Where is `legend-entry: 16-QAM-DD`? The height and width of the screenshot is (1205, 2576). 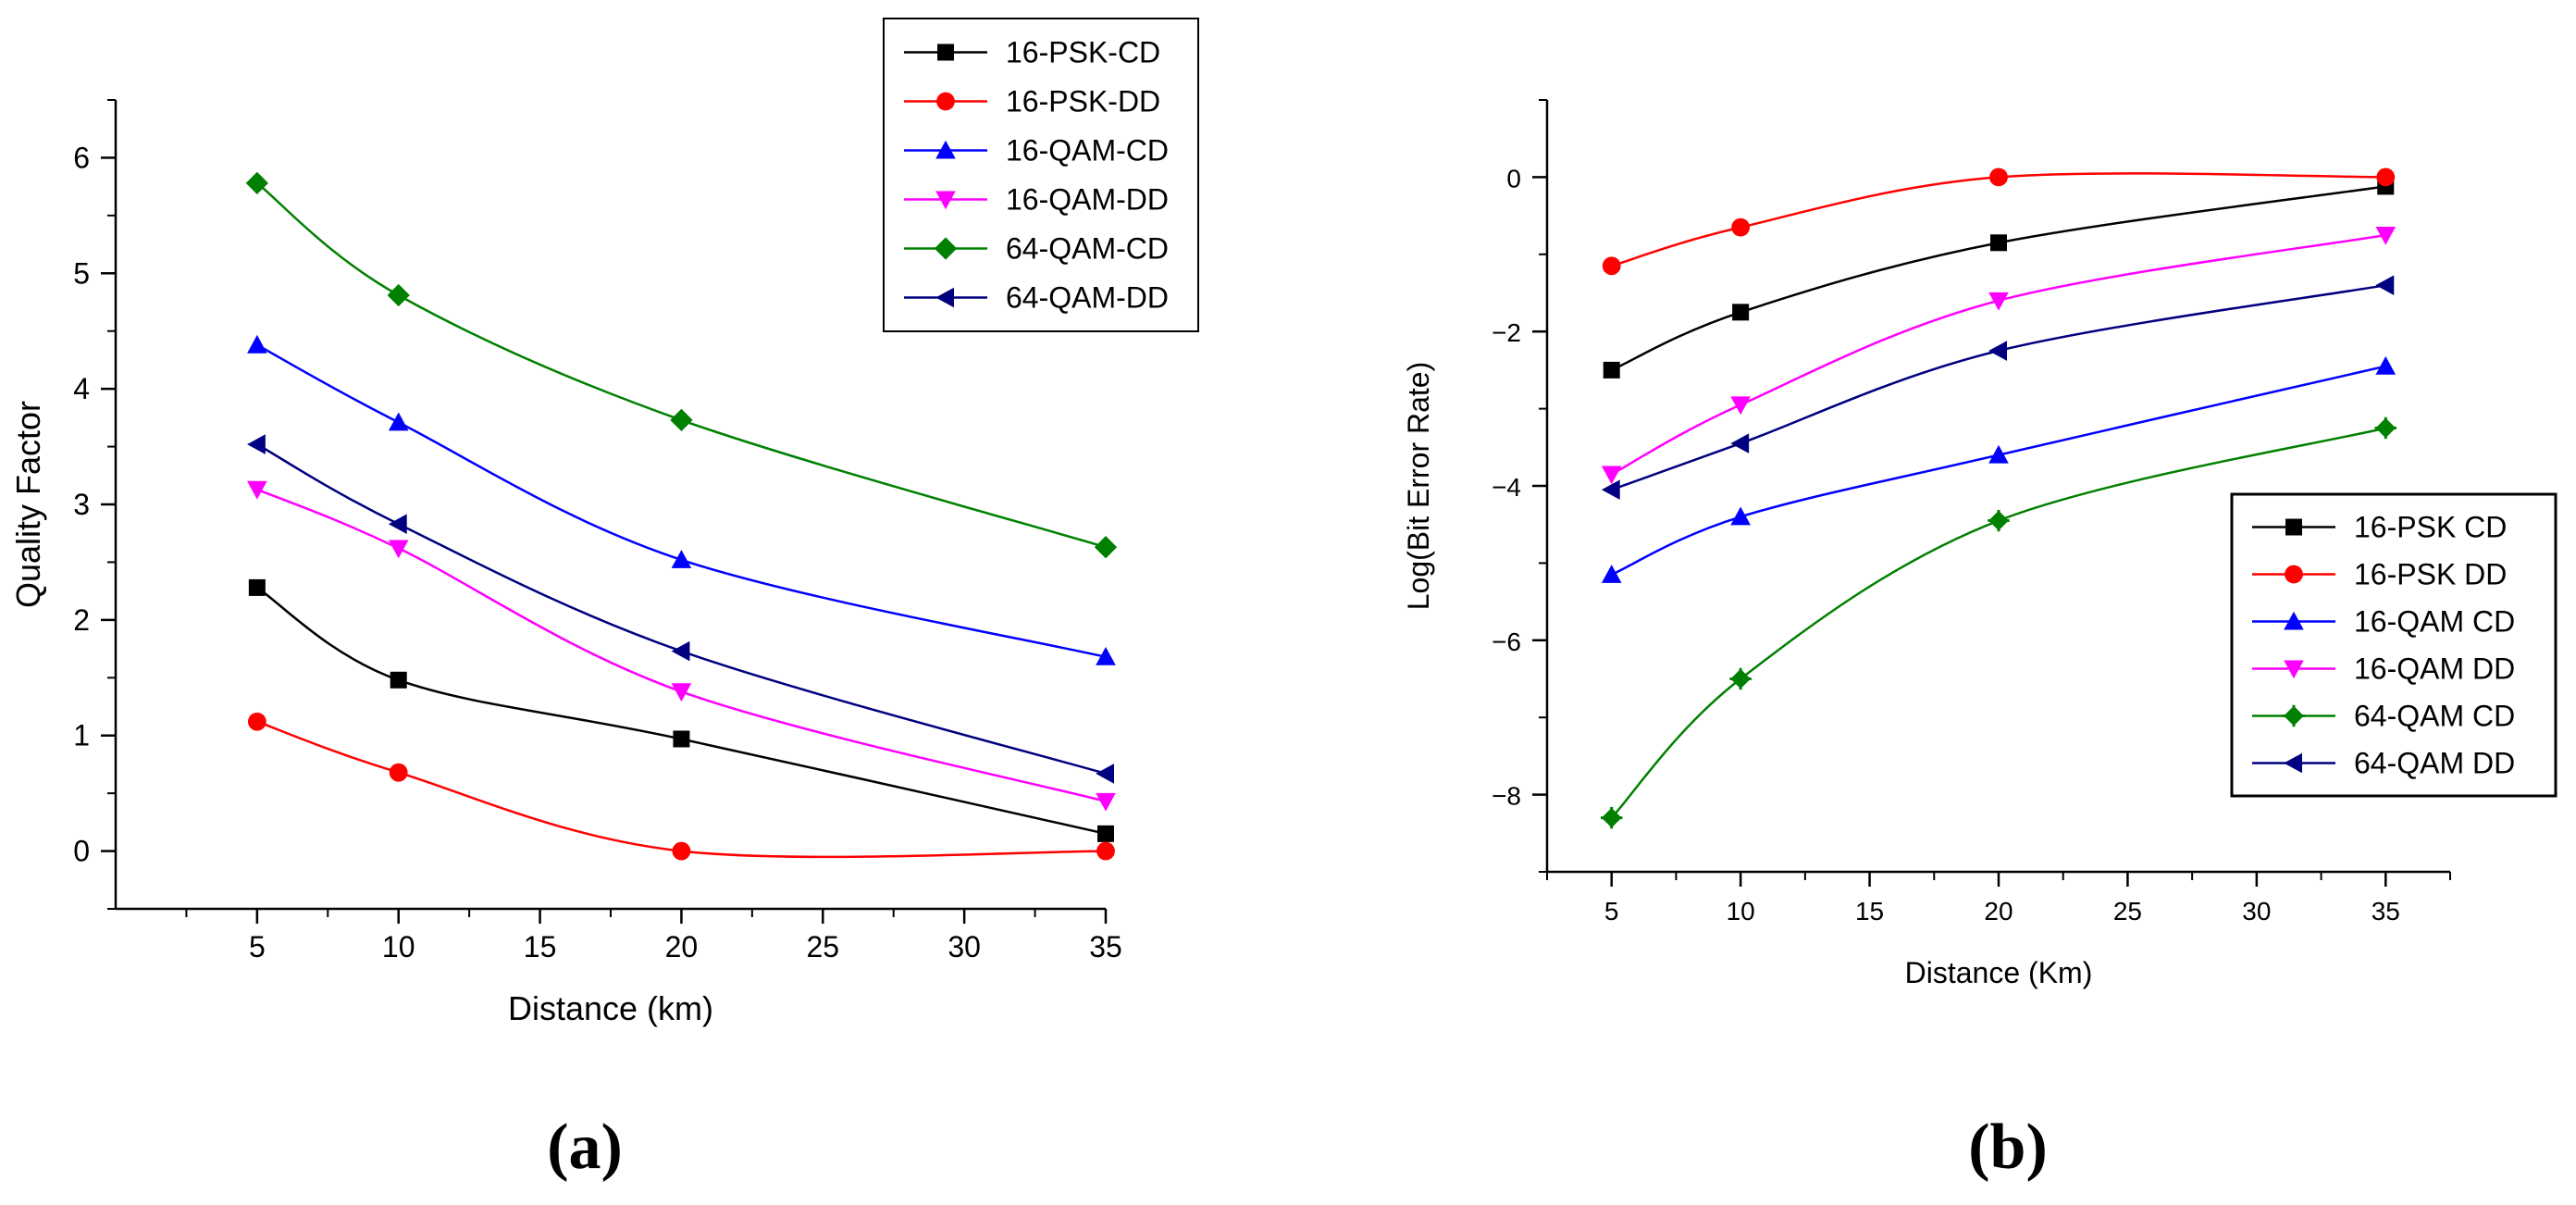
legend-entry: 16-QAM-DD is located at coordinates (1037, 200).